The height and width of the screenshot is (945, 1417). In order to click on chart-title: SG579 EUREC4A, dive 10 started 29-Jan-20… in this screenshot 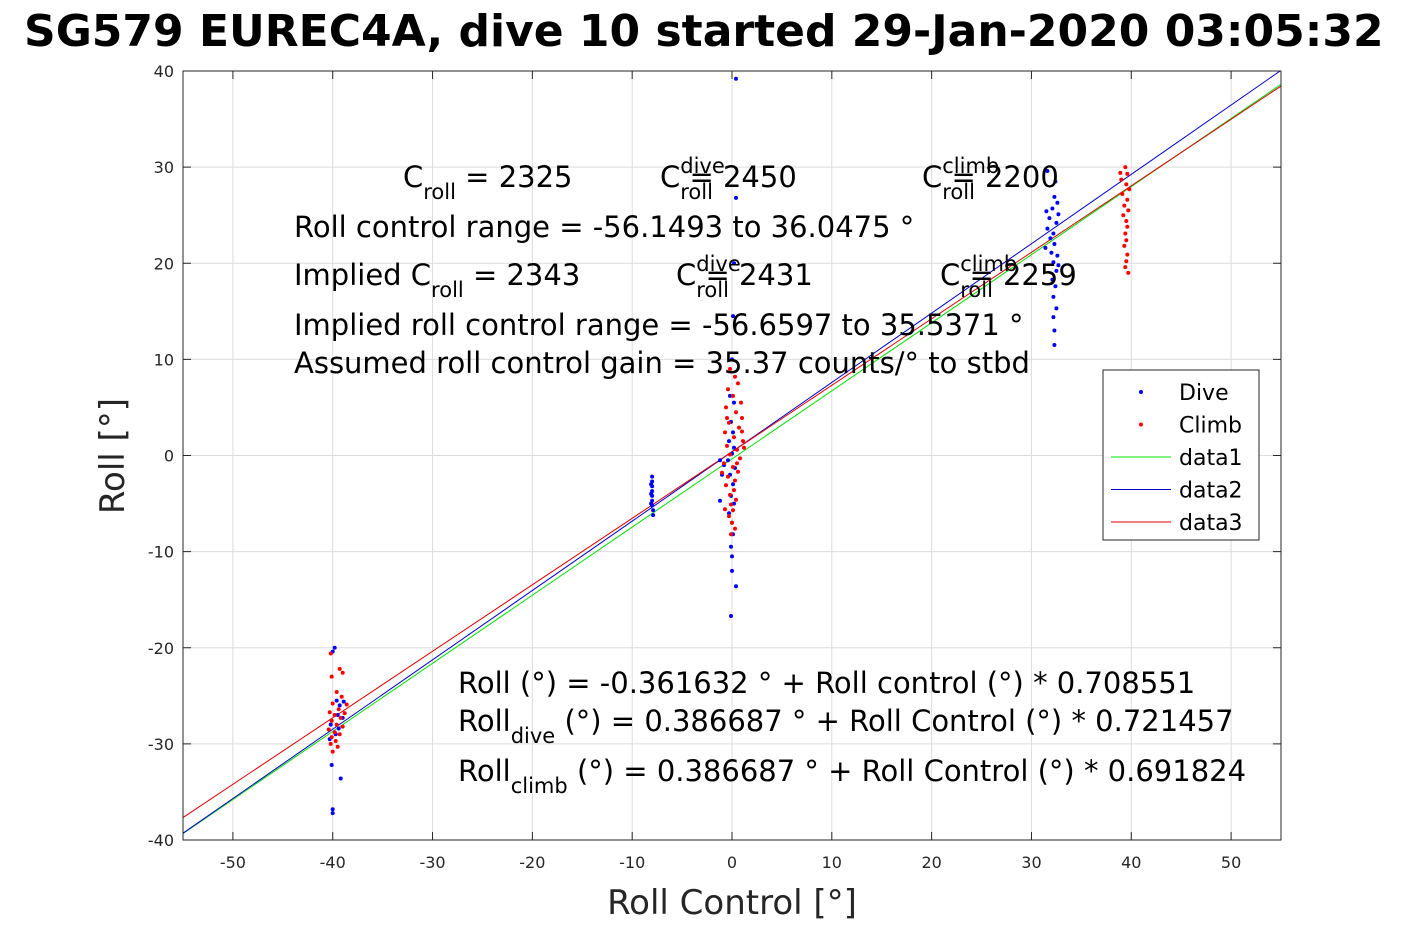, I will do `click(704, 31)`.